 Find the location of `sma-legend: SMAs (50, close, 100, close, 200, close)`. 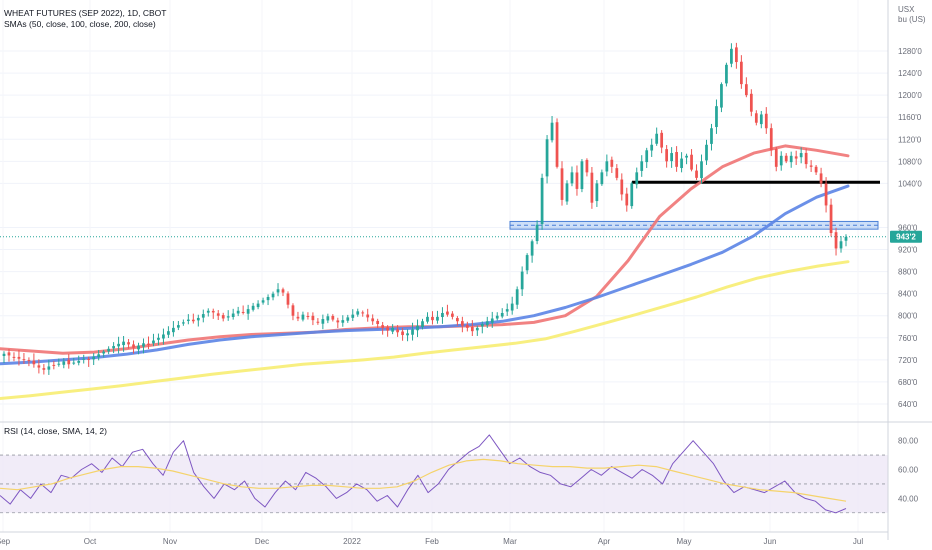

sma-legend: SMAs (50, close, 100, close, 200, close) is located at coordinates (80, 24).